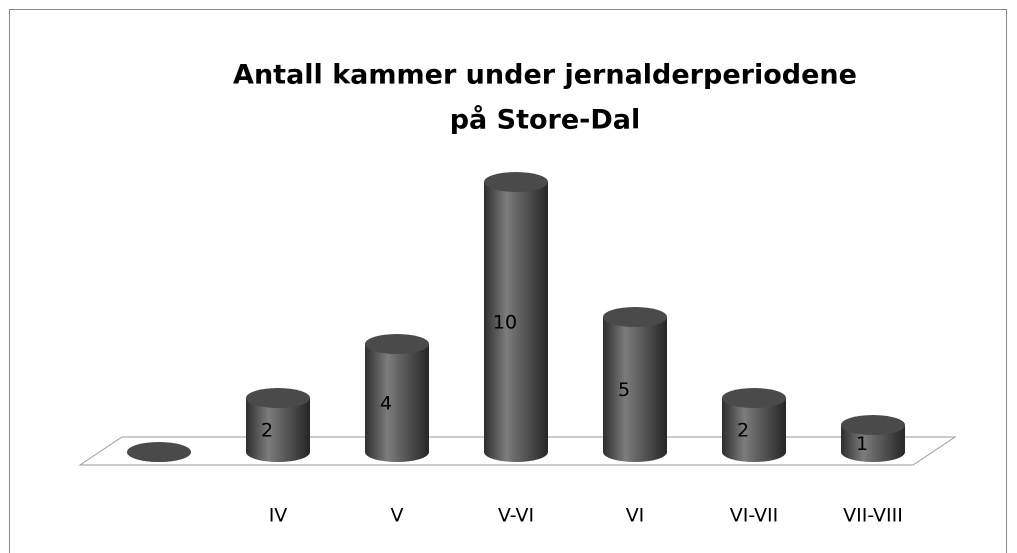  What do you see at coordinates (624, 390) in the screenshot?
I see `data-label: 5` at bounding box center [624, 390].